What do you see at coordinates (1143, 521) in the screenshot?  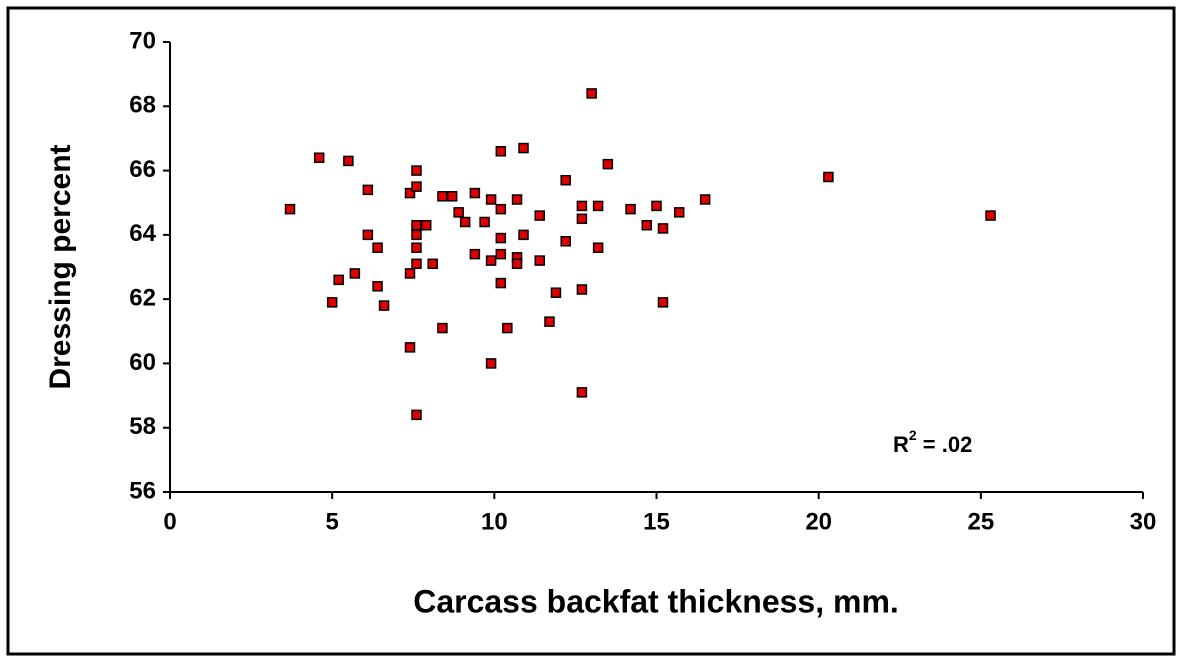 I see `x-tick-label: 30` at bounding box center [1143, 521].